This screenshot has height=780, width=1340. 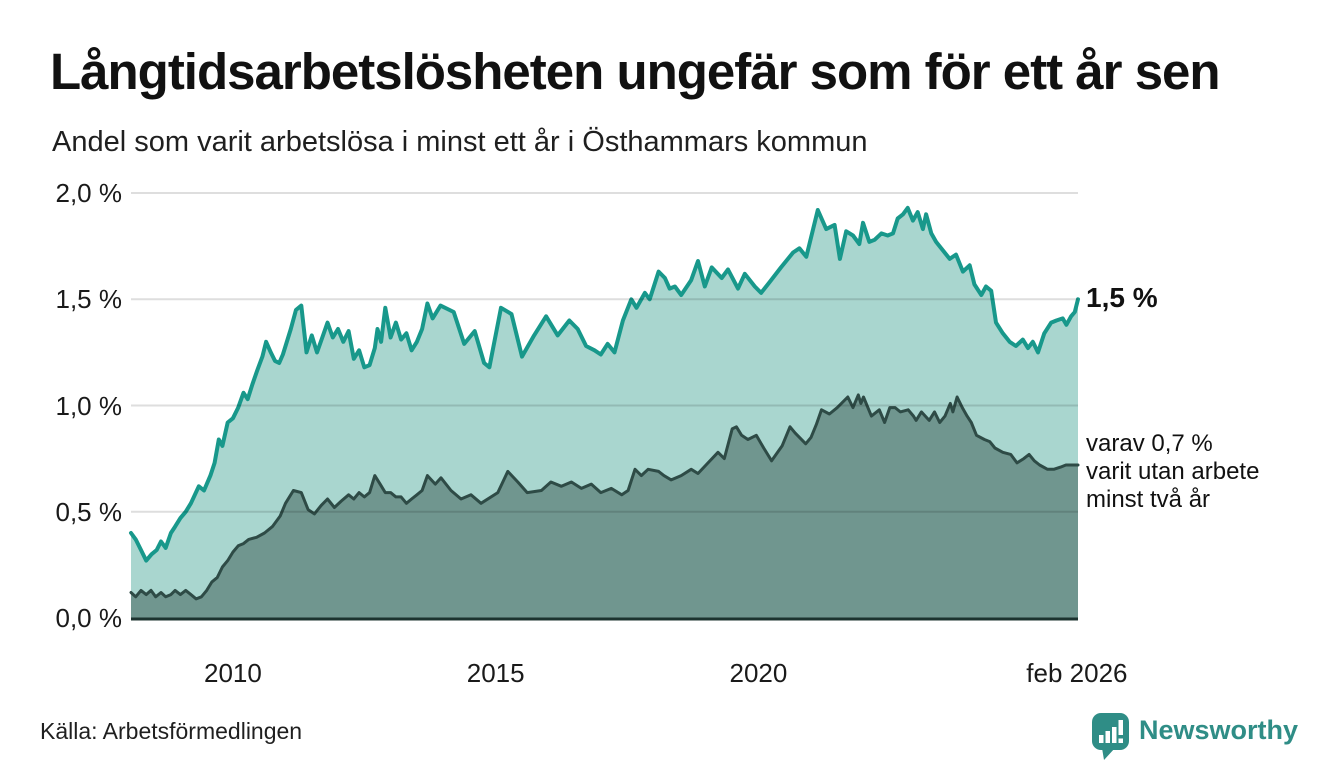 I want to click on series-end-label-two-years: varav 0,7 % varit utan arbete minst två år, so click(x=1206, y=472).